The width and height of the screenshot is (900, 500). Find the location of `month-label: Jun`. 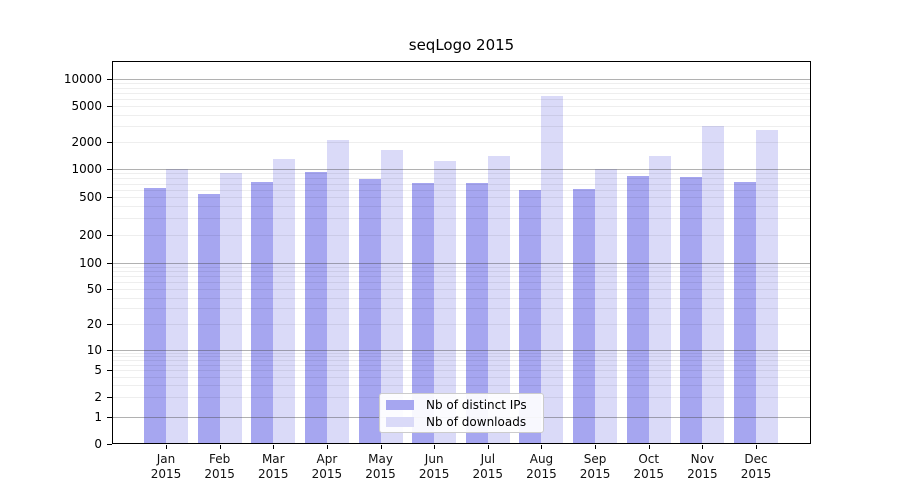

month-label: Jun is located at coordinates (434, 459).